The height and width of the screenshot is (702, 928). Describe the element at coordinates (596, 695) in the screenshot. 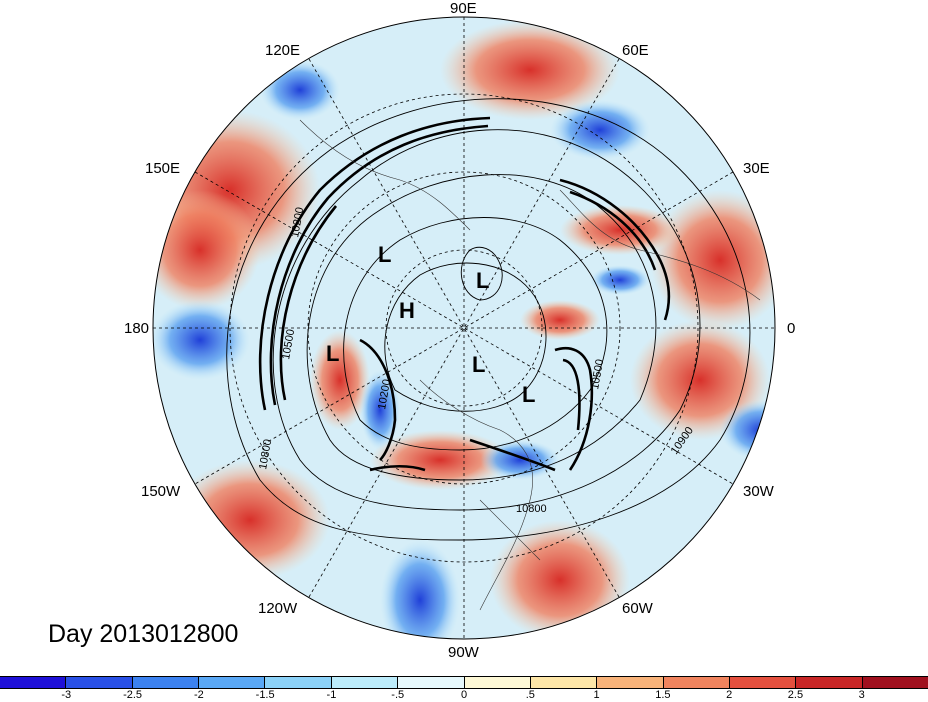

I see `colorbar-tick-label: 1` at that location.